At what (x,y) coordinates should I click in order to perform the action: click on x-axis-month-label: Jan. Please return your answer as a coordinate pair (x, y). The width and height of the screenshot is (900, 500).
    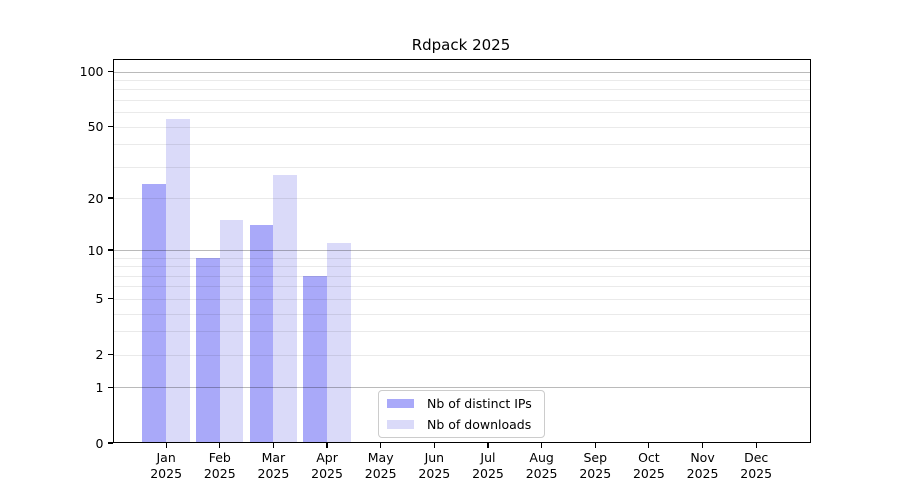
    Looking at the image, I should click on (166, 457).